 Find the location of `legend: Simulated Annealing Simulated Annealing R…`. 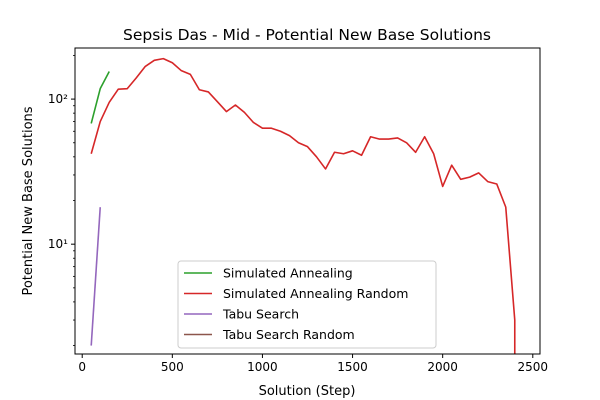

legend: Simulated Annealing Simulated Annealing R… is located at coordinates (307, 304).